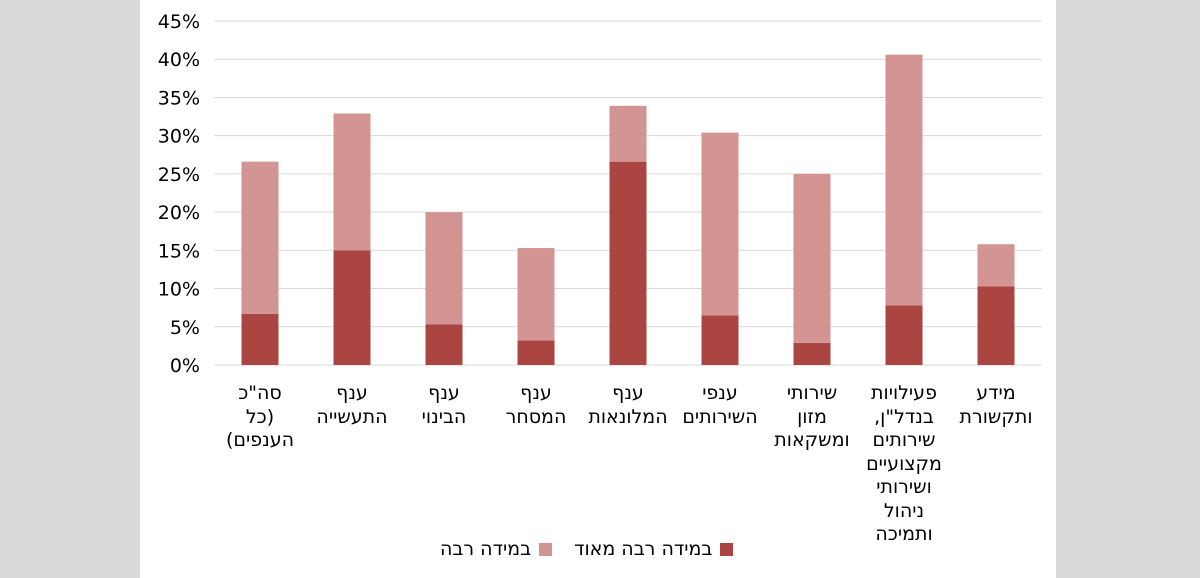 The height and width of the screenshot is (578, 1200). Describe the element at coordinates (179, 175) in the screenshot. I see `y-tick-label: 25%` at that location.